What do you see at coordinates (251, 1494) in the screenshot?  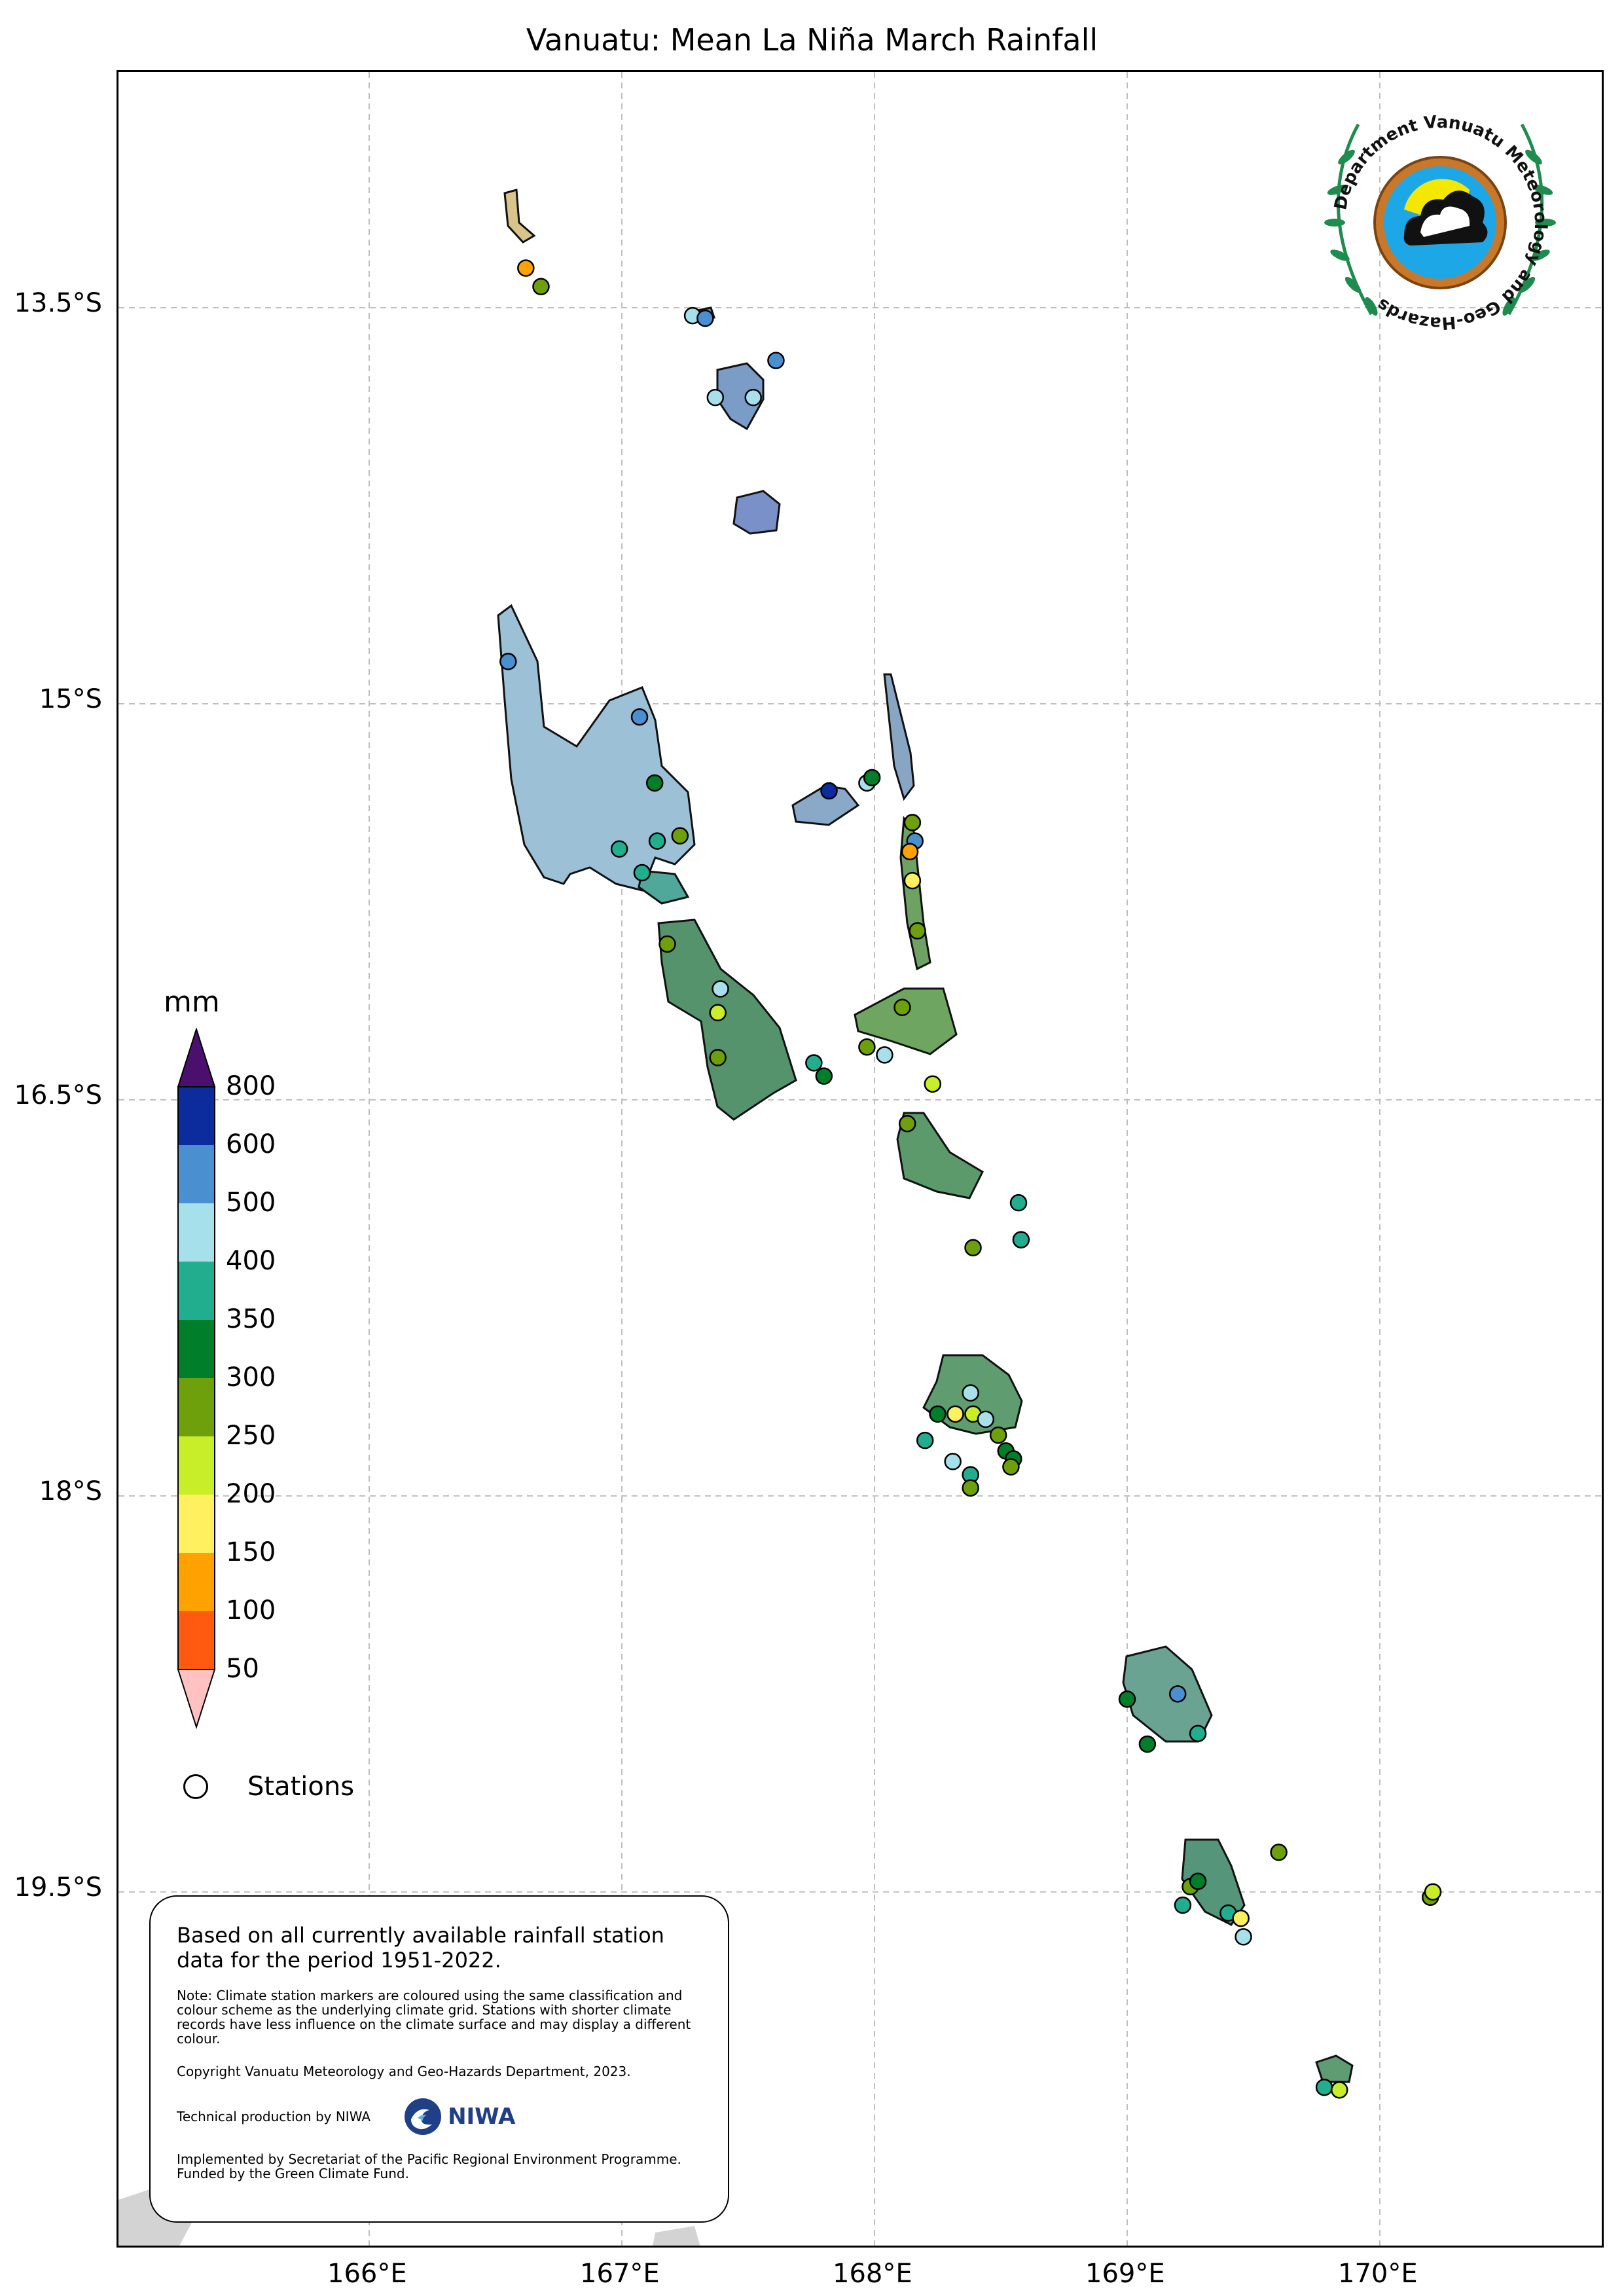 I see `colorbar-tick-label: 200` at bounding box center [251, 1494].